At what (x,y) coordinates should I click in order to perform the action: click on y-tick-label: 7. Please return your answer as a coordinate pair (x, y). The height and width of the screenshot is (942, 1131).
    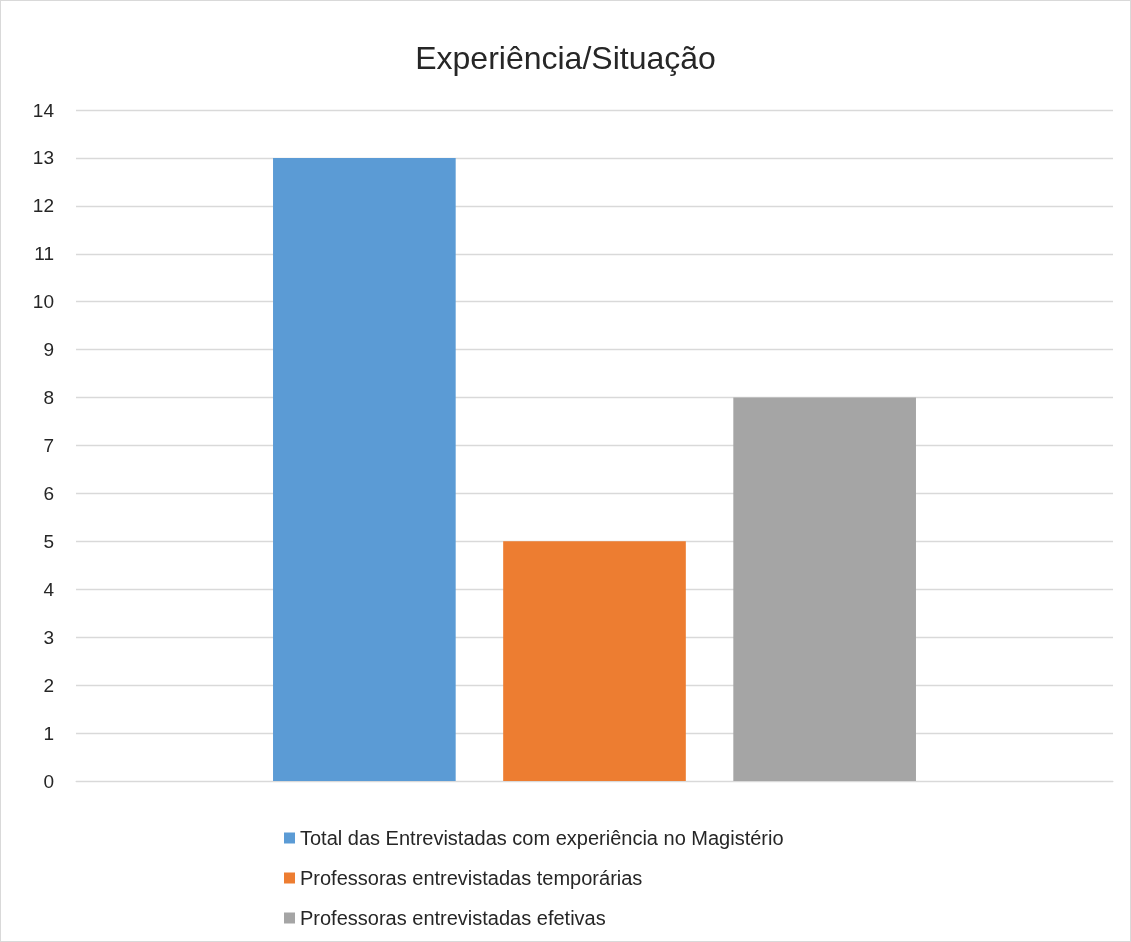
    Looking at the image, I should click on (48, 445).